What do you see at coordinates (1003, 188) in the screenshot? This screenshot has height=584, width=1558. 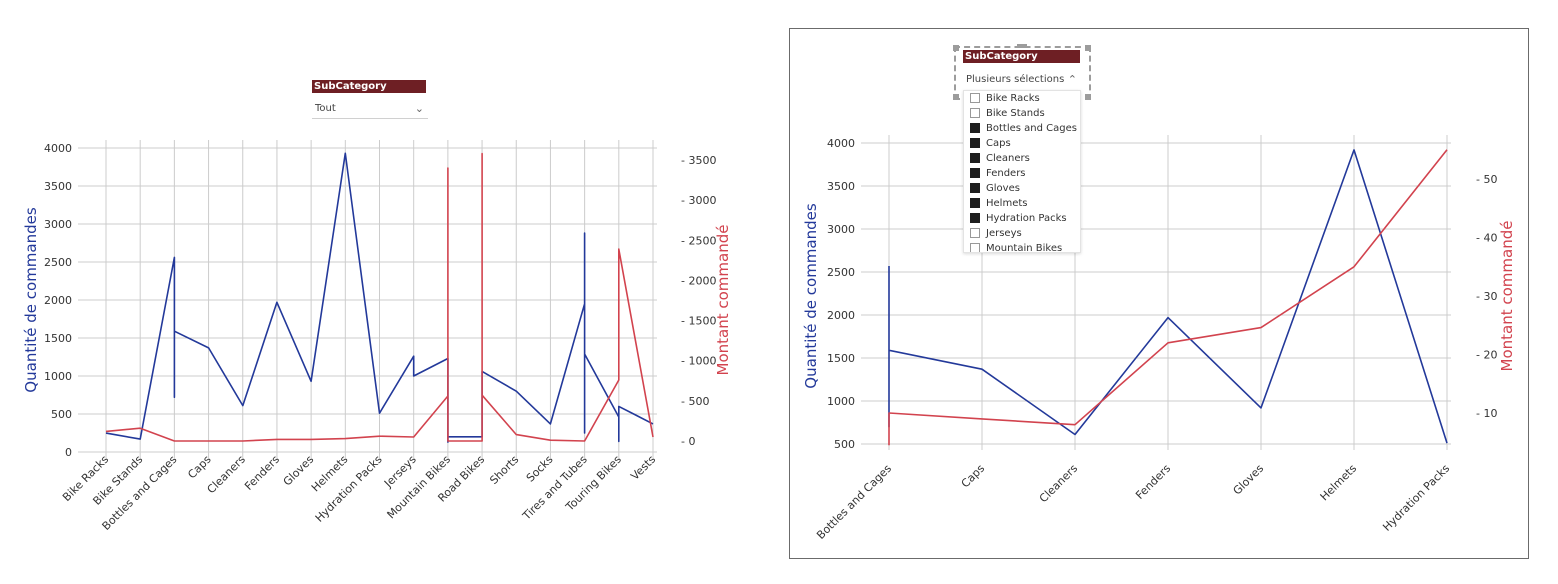 I see `slicer-item-label: Gloves` at bounding box center [1003, 188].